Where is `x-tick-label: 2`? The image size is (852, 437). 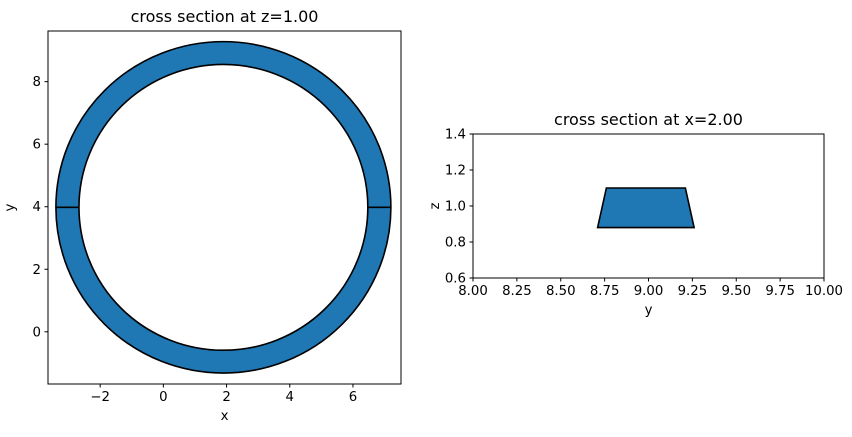
x-tick-label: 2 is located at coordinates (226, 397).